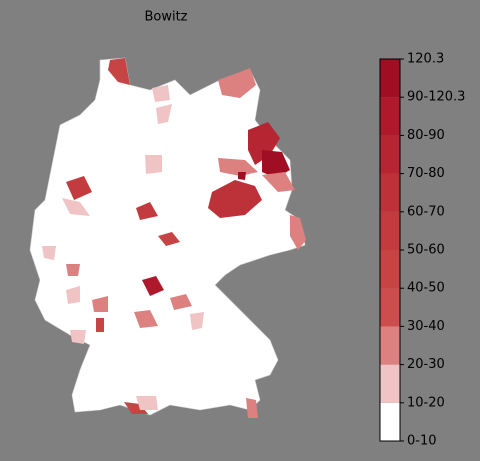 Image resolution: width=480 pixels, height=461 pixels. What do you see at coordinates (426, 326) in the screenshot?
I see `legend-label: 30-40` at bounding box center [426, 326].